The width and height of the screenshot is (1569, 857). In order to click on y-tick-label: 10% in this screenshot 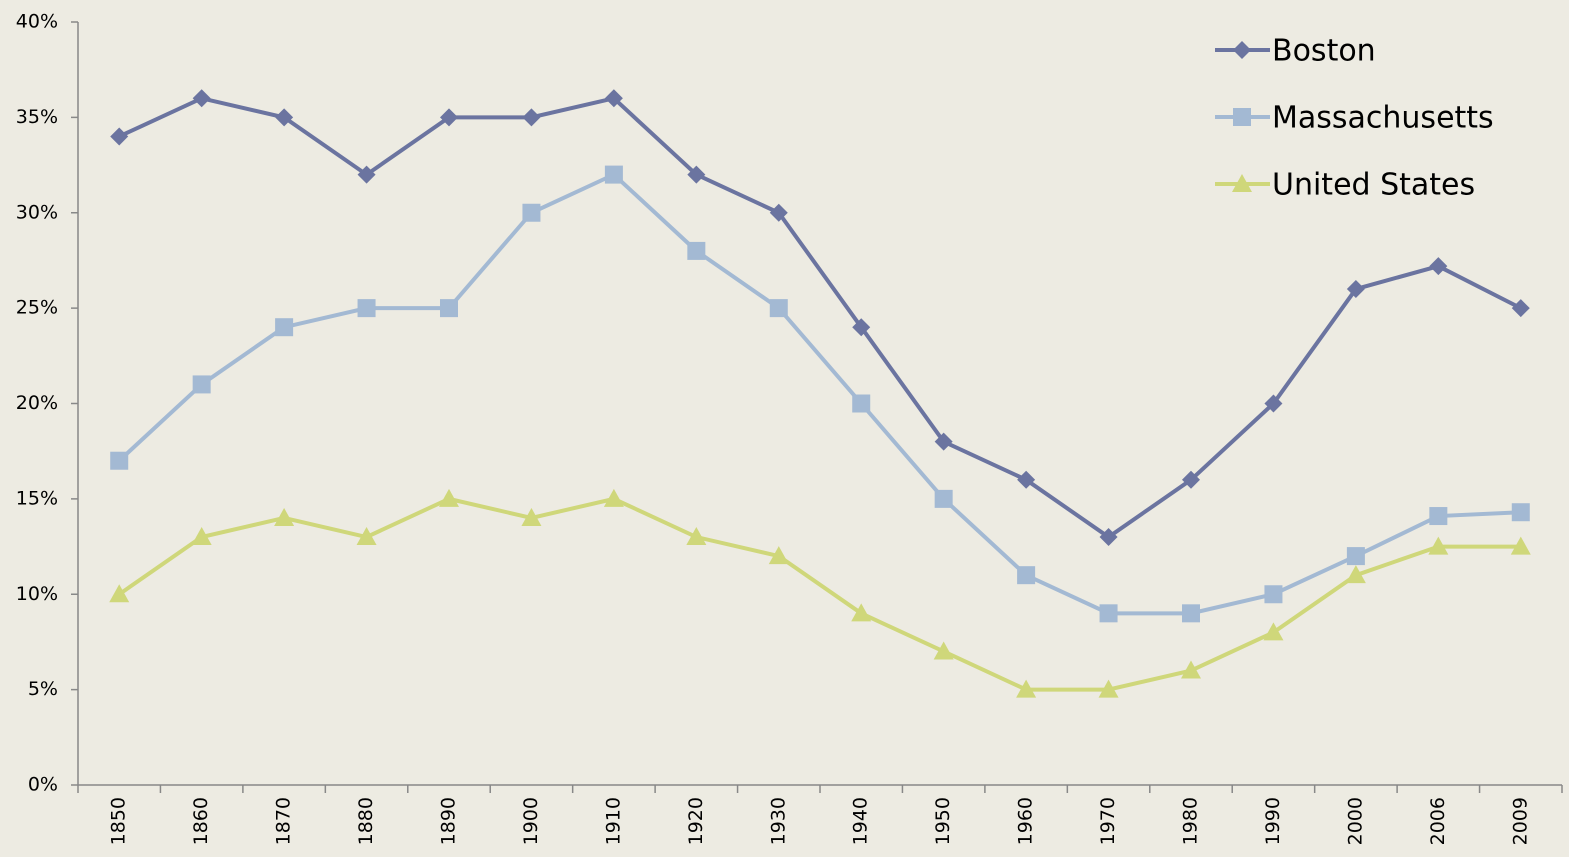, I will do `click(37, 594)`.